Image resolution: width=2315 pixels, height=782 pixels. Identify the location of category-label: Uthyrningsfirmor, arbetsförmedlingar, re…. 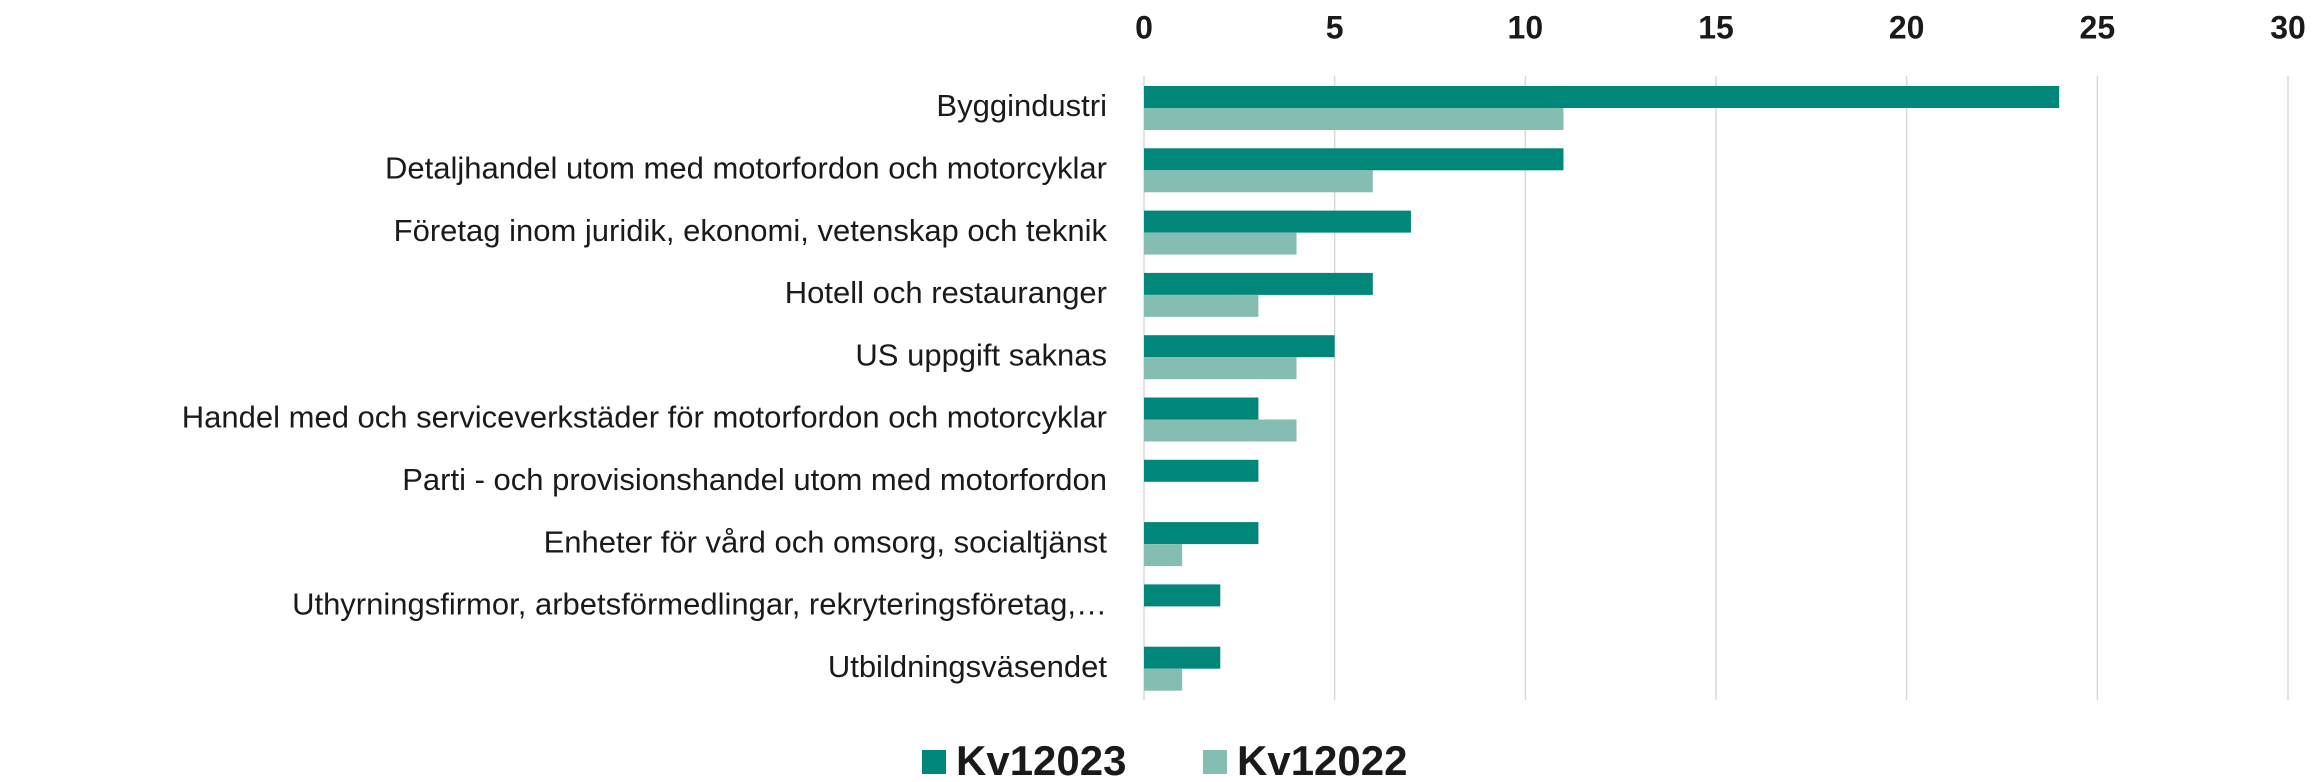
(699, 604).